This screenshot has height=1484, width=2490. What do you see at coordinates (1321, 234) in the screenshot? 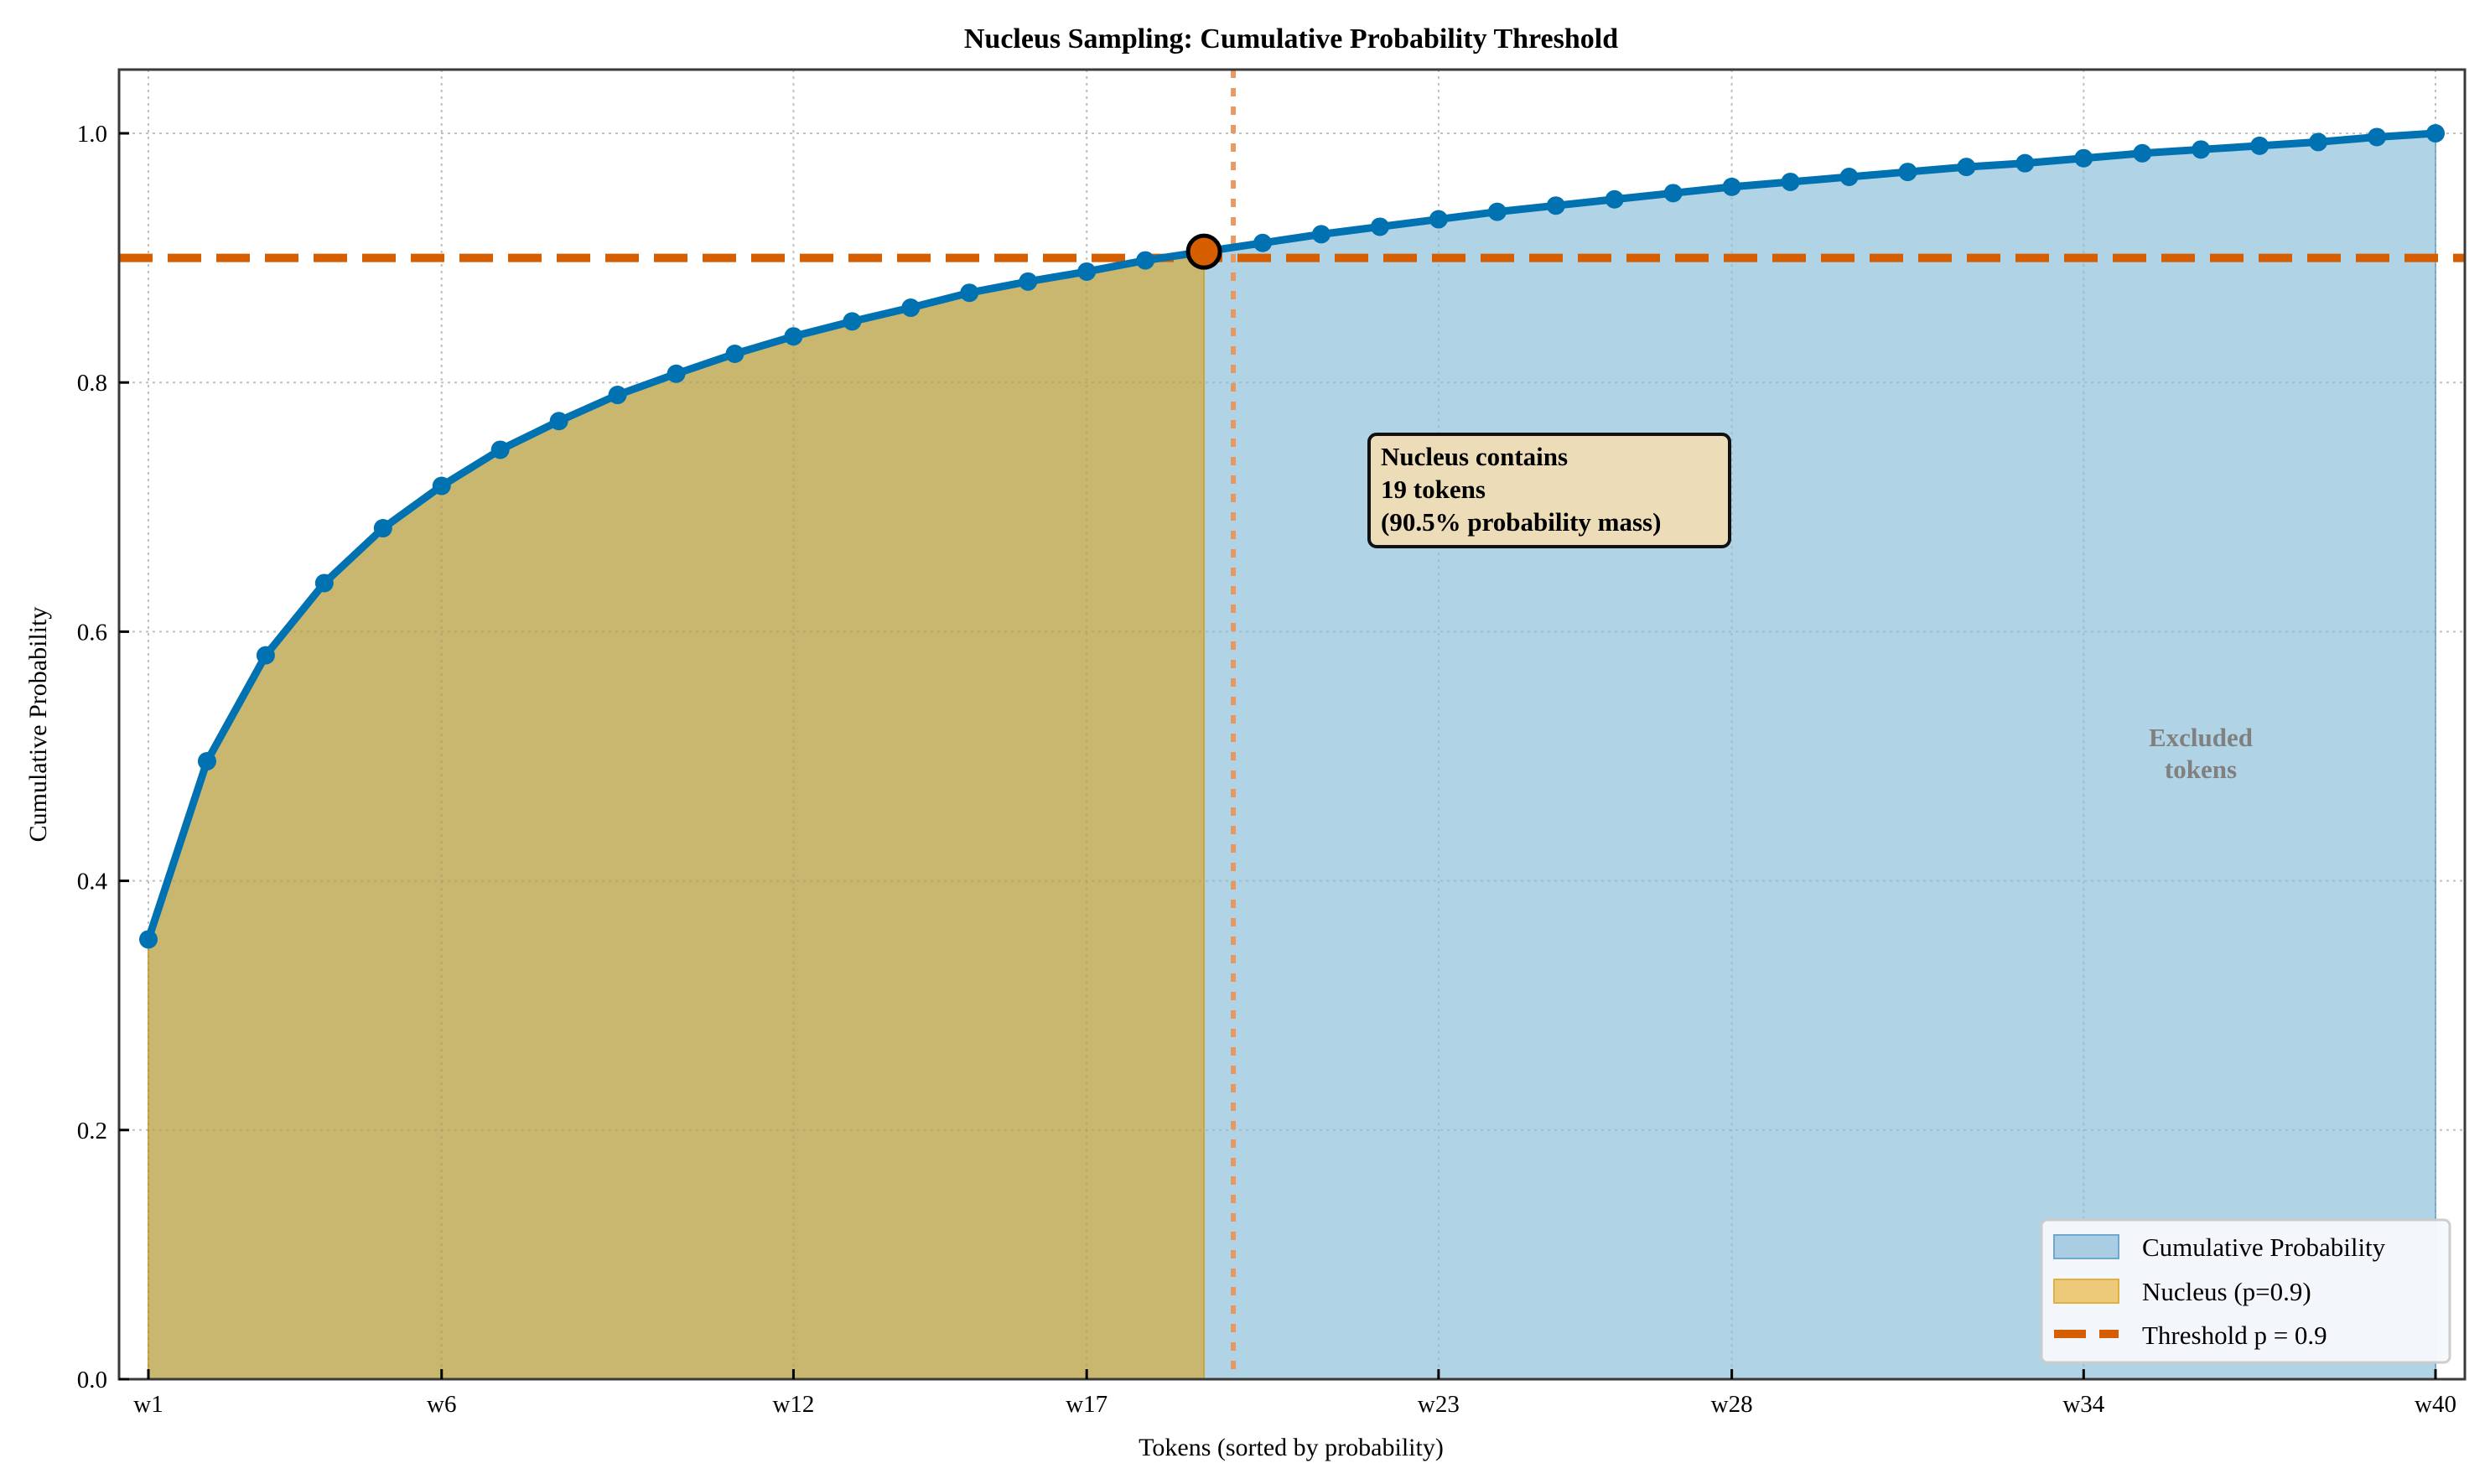
I see `data-point-w21` at bounding box center [1321, 234].